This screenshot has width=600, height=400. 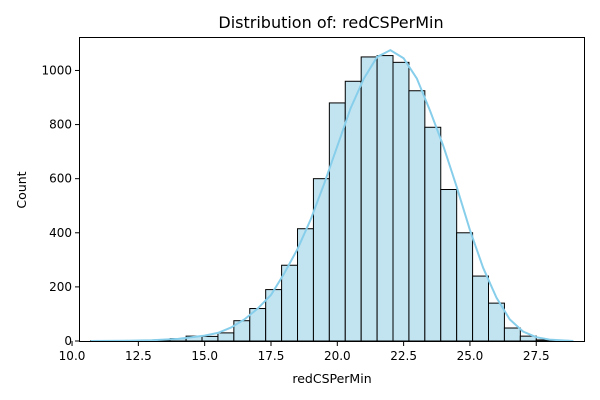 What do you see at coordinates (60, 233) in the screenshot?
I see `y-tick-label: 400` at bounding box center [60, 233].